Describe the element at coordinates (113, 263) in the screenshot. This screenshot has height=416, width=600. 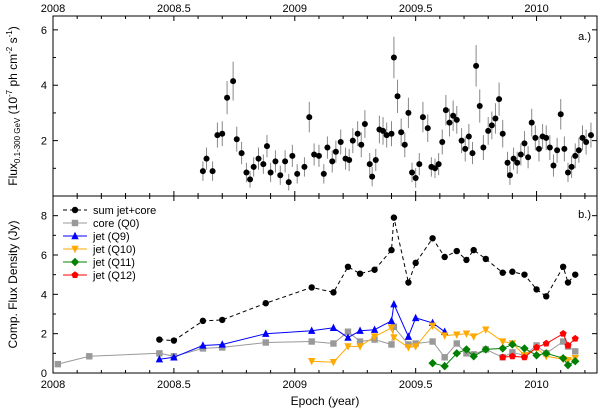
I see `legend-label-jet-q11: jet (Q11)` at that location.